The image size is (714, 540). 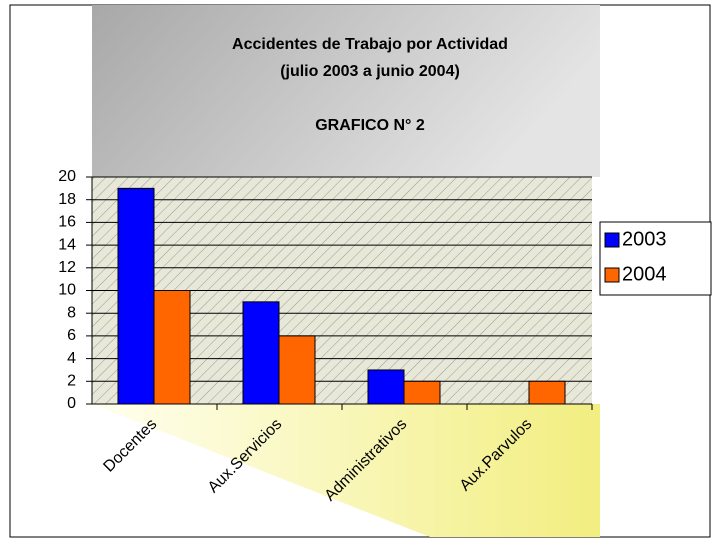 What do you see at coordinates (67, 267) in the screenshot?
I see `y-tick-label: 12` at bounding box center [67, 267].